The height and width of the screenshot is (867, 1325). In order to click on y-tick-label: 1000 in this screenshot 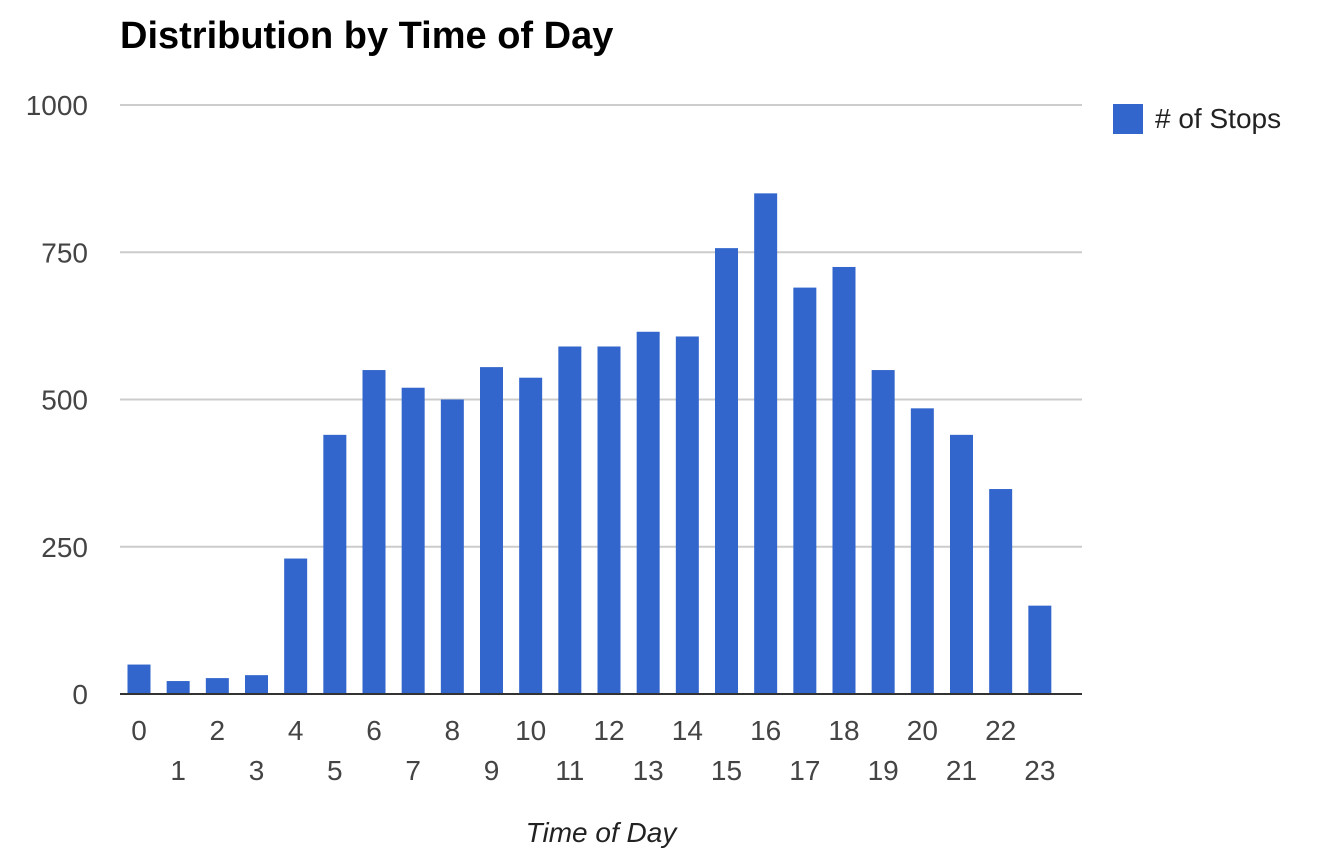, I will do `click(57, 105)`.